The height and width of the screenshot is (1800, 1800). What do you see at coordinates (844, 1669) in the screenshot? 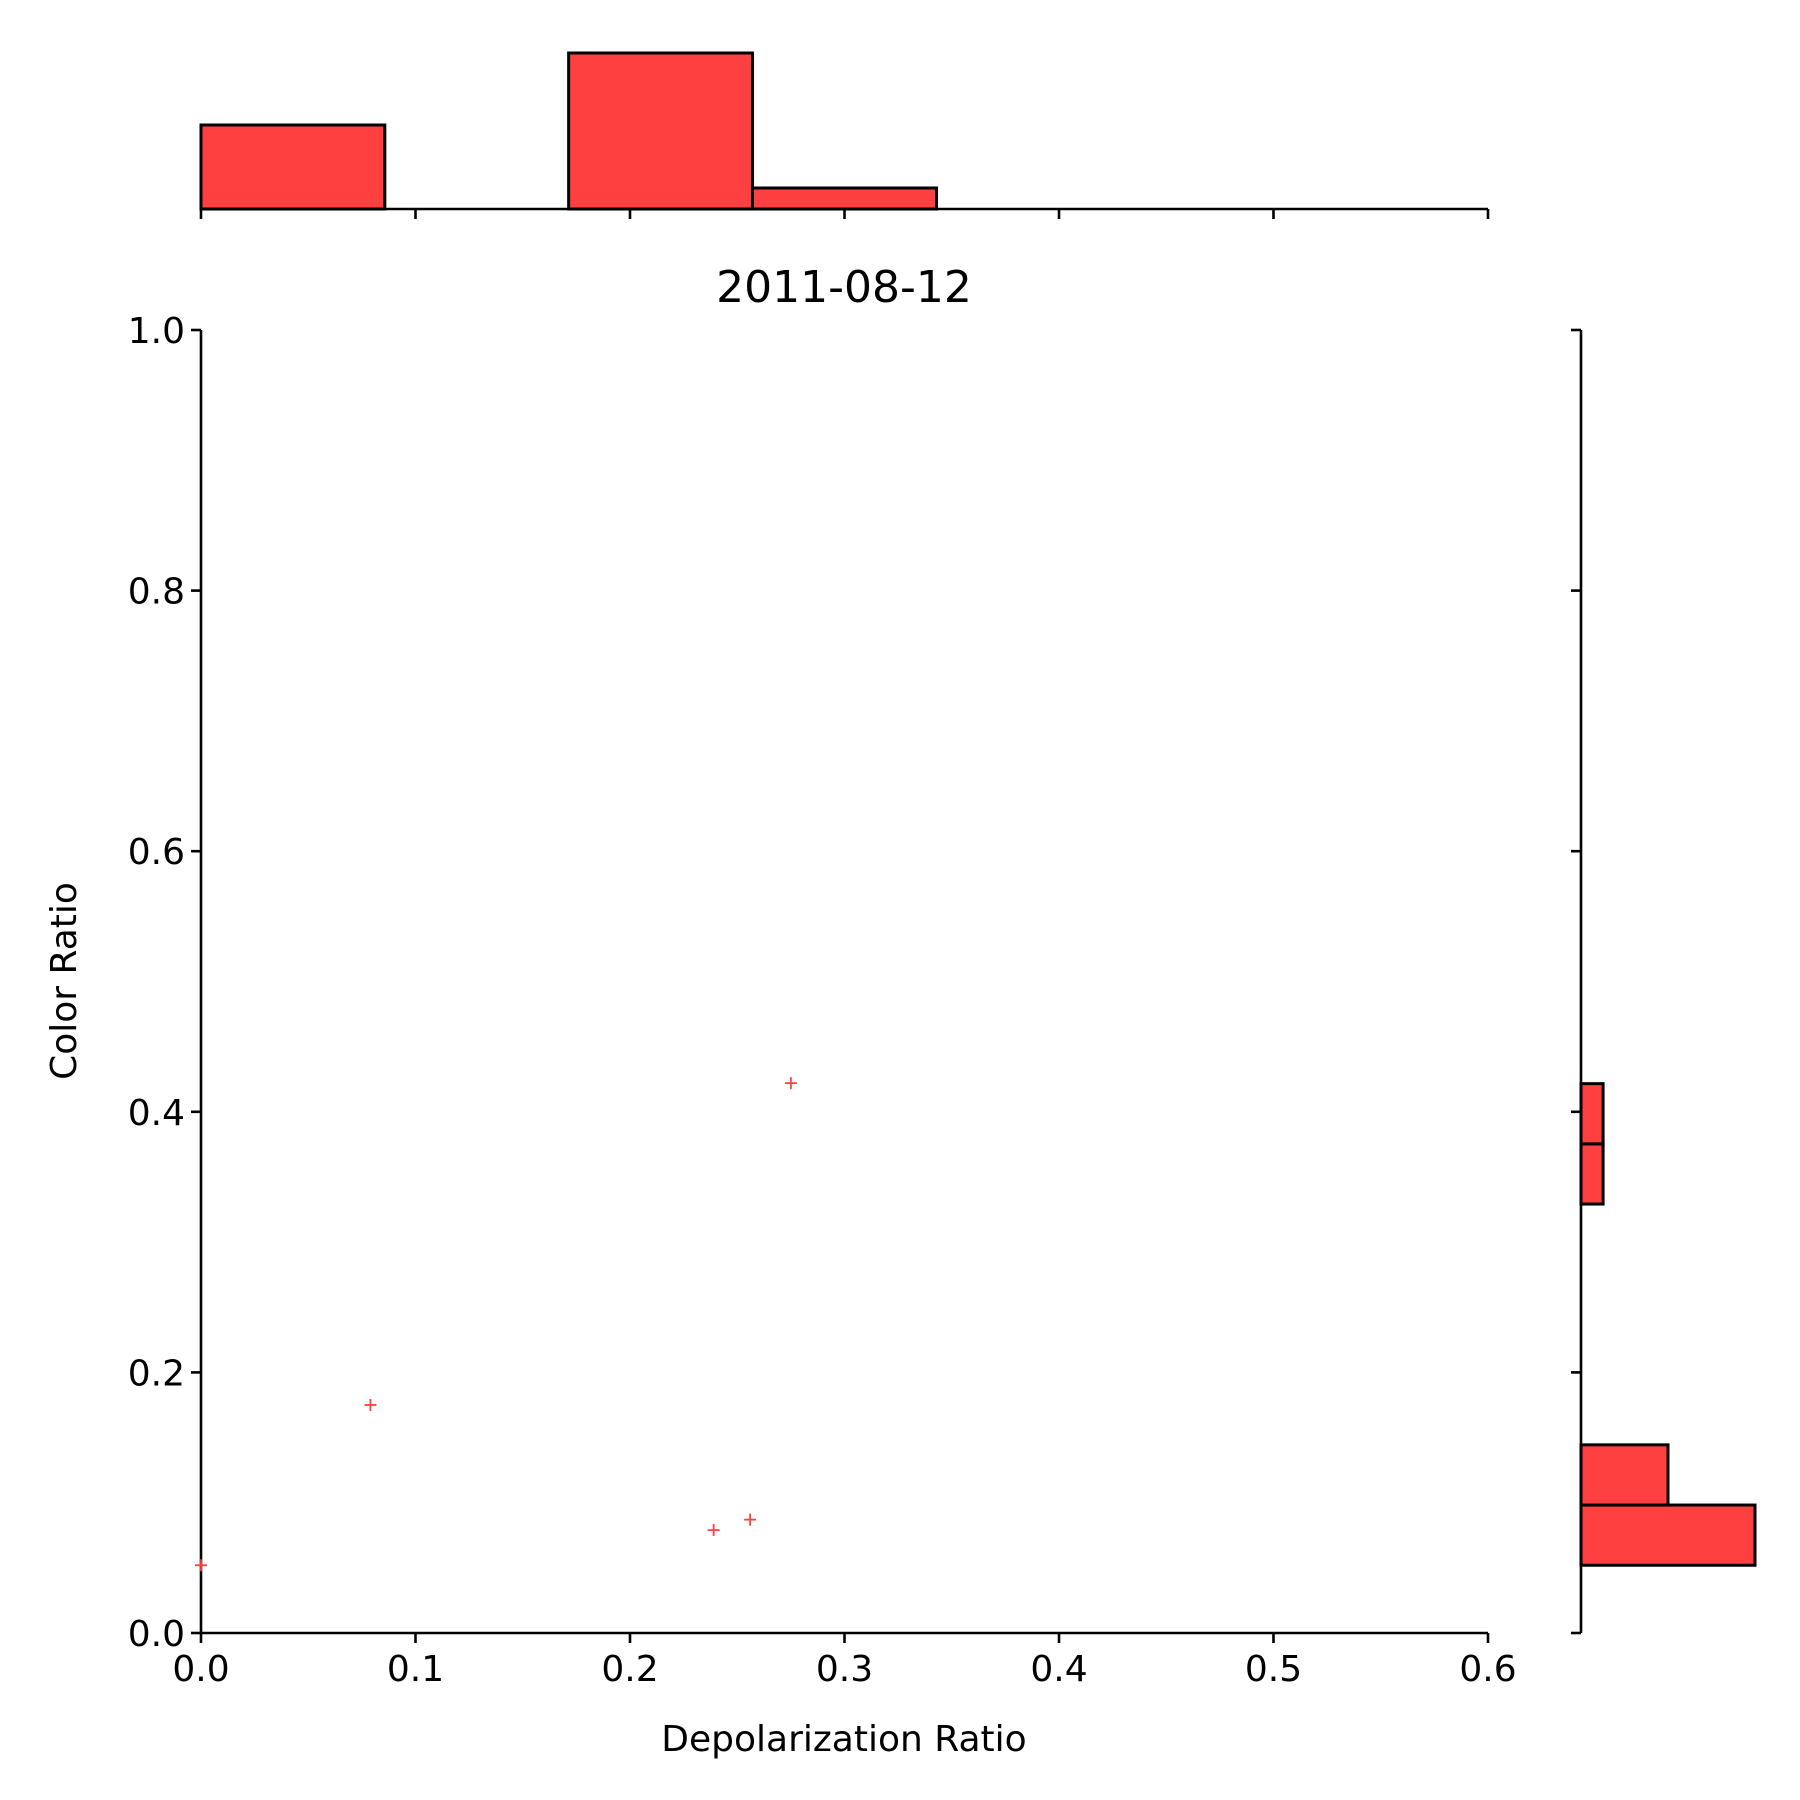
I see `x-tick-label: 0.3` at bounding box center [844, 1669].